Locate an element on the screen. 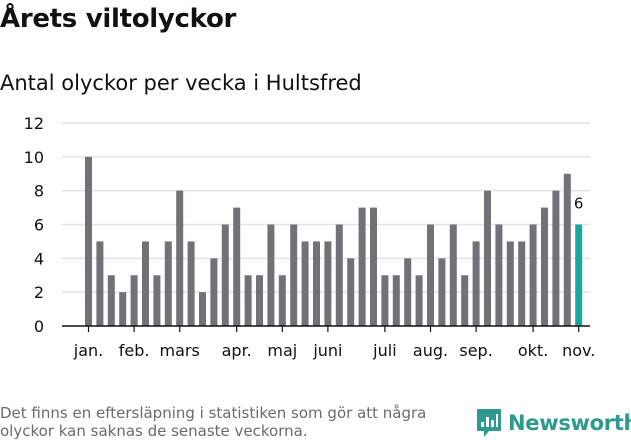  x-tick-label: juni is located at coordinates (327, 350).